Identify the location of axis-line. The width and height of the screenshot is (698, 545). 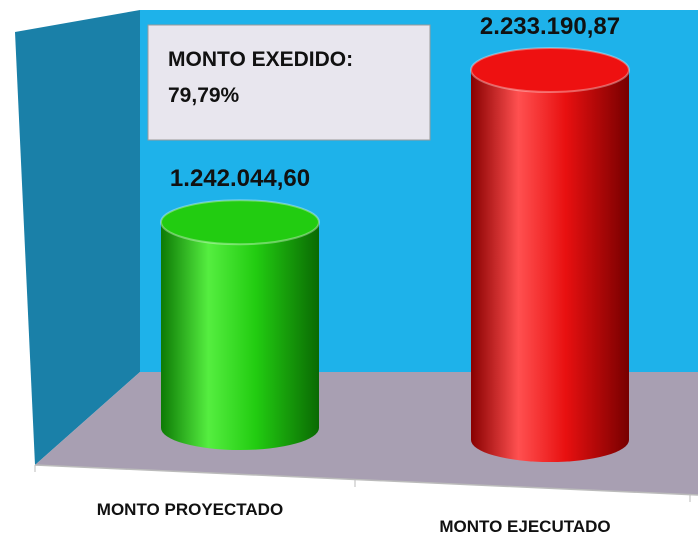
(366, 480).